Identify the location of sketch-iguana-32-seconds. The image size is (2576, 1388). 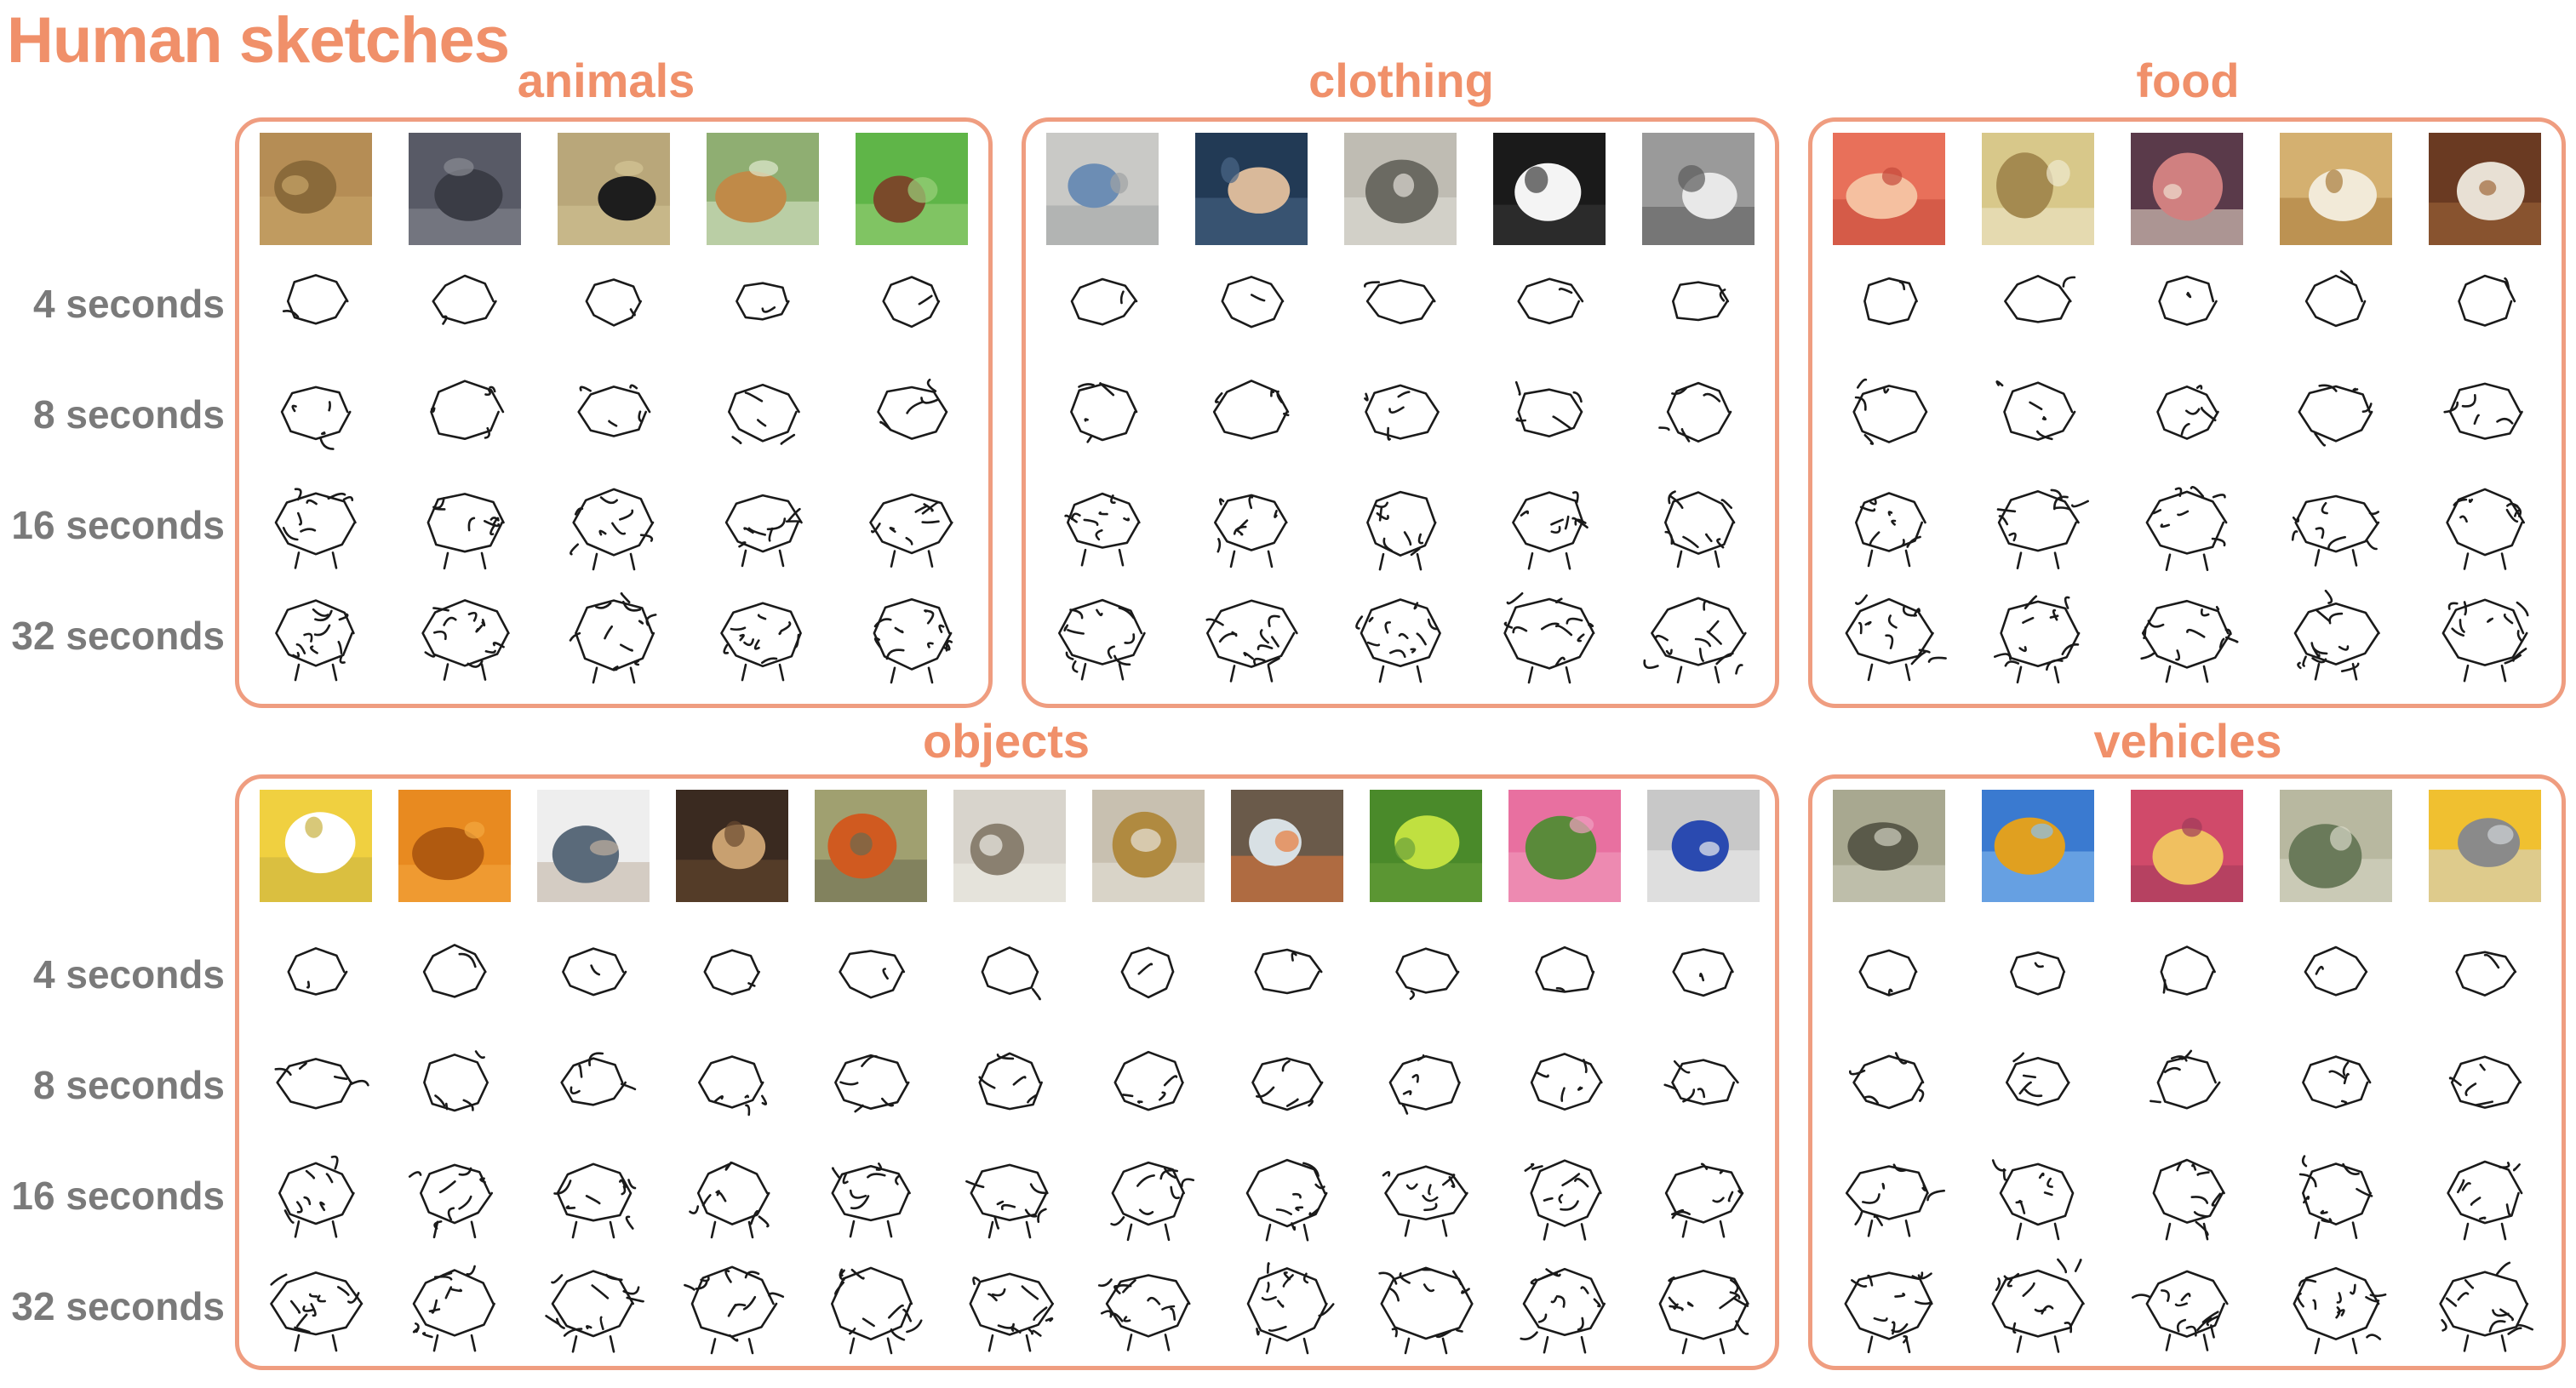
(465, 633).